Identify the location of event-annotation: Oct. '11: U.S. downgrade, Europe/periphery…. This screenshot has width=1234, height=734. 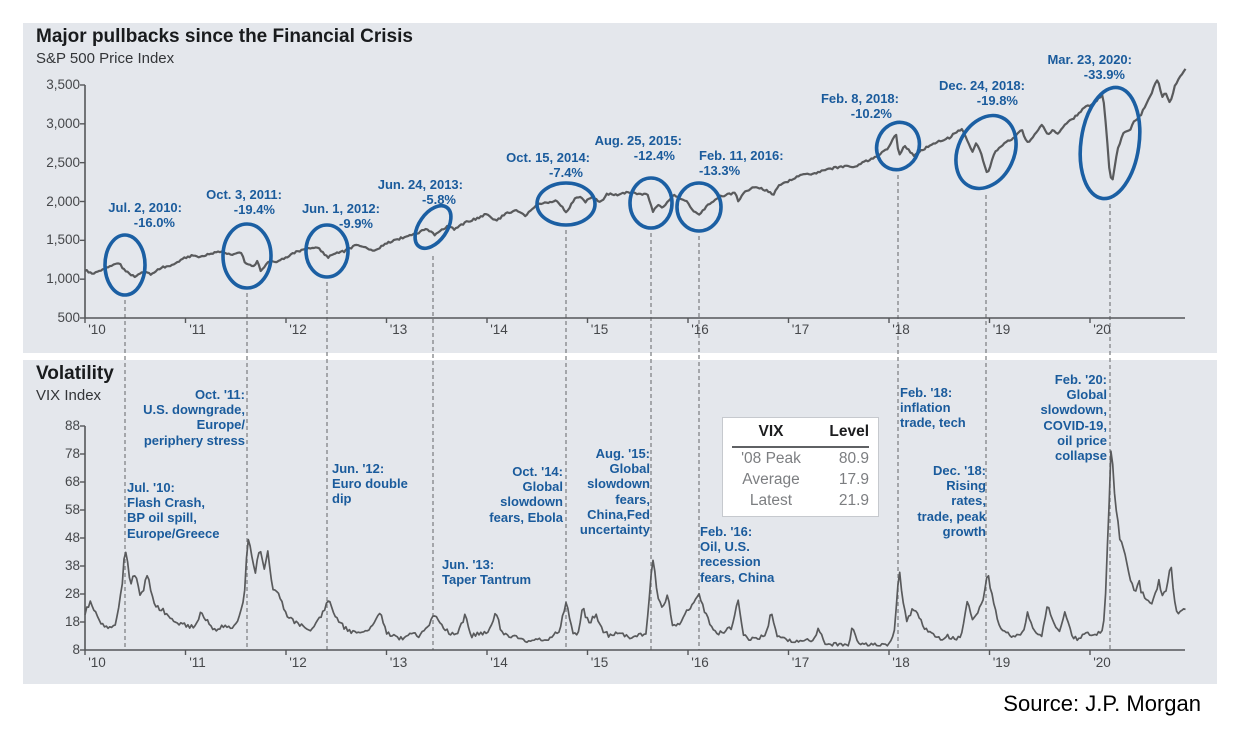
(184, 417).